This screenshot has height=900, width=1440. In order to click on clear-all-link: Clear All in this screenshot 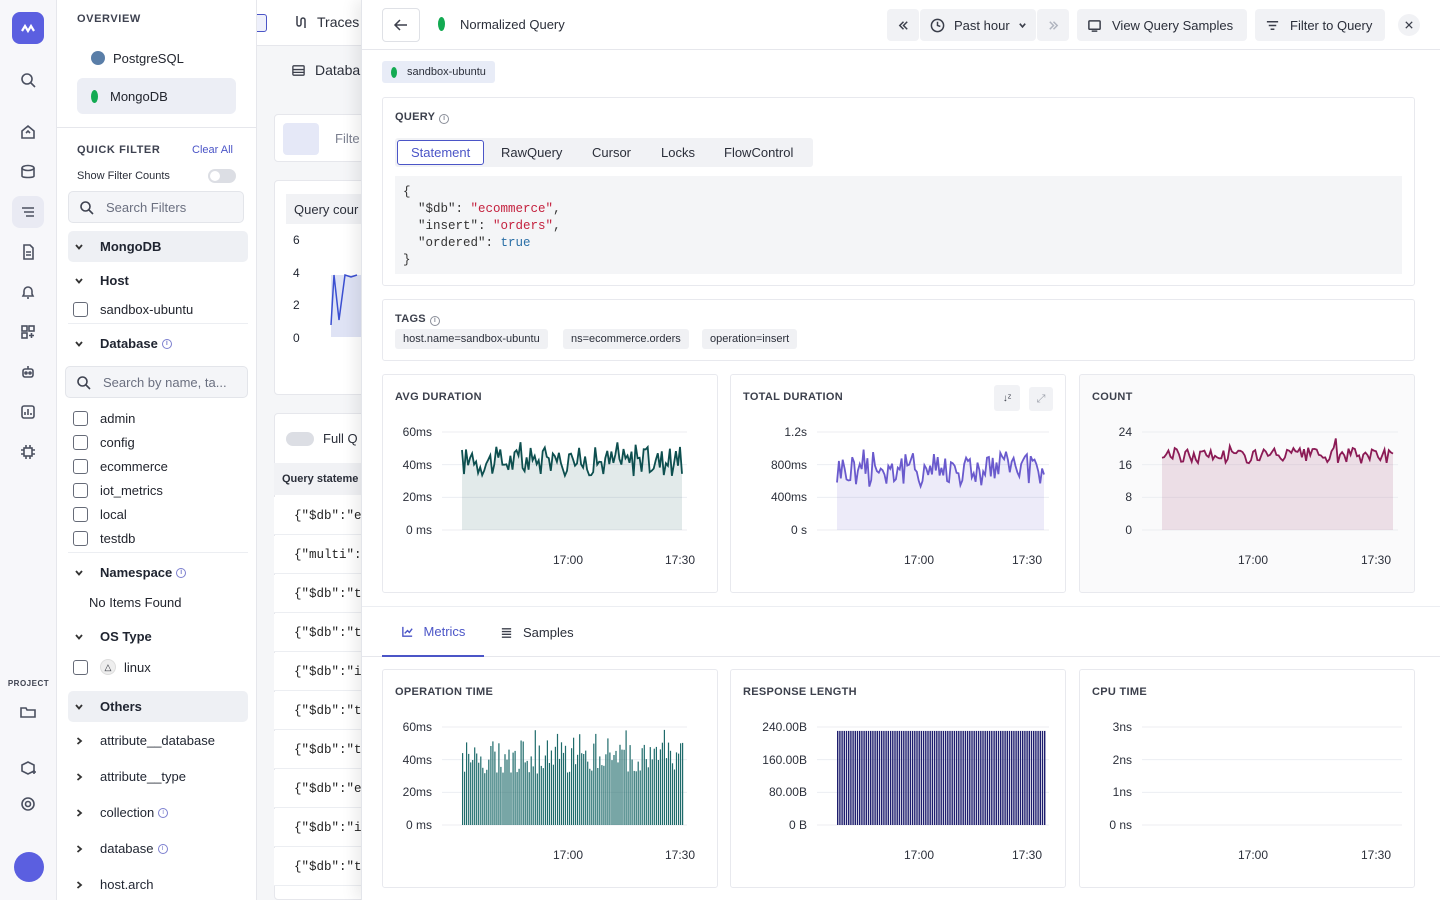, I will do `click(212, 150)`.